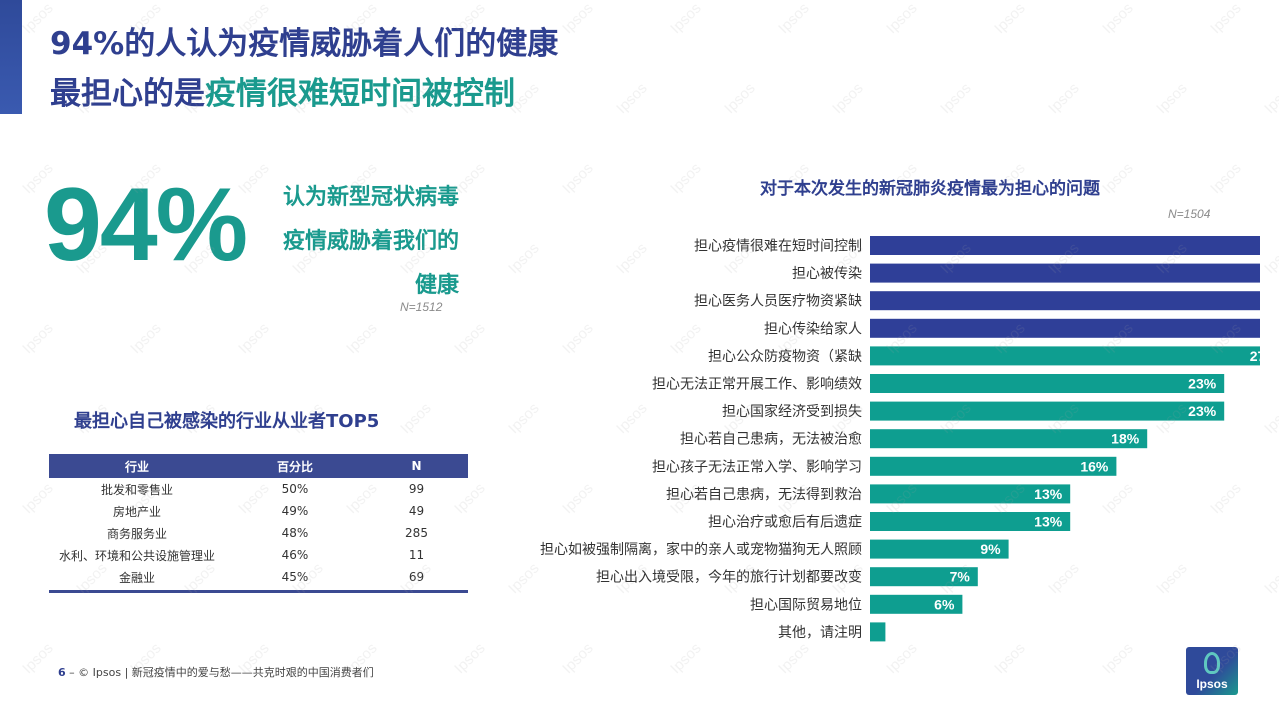 The width and height of the screenshot is (1279, 719). What do you see at coordinates (827, 274) in the screenshot?
I see `category-label: 担心被传染` at bounding box center [827, 274].